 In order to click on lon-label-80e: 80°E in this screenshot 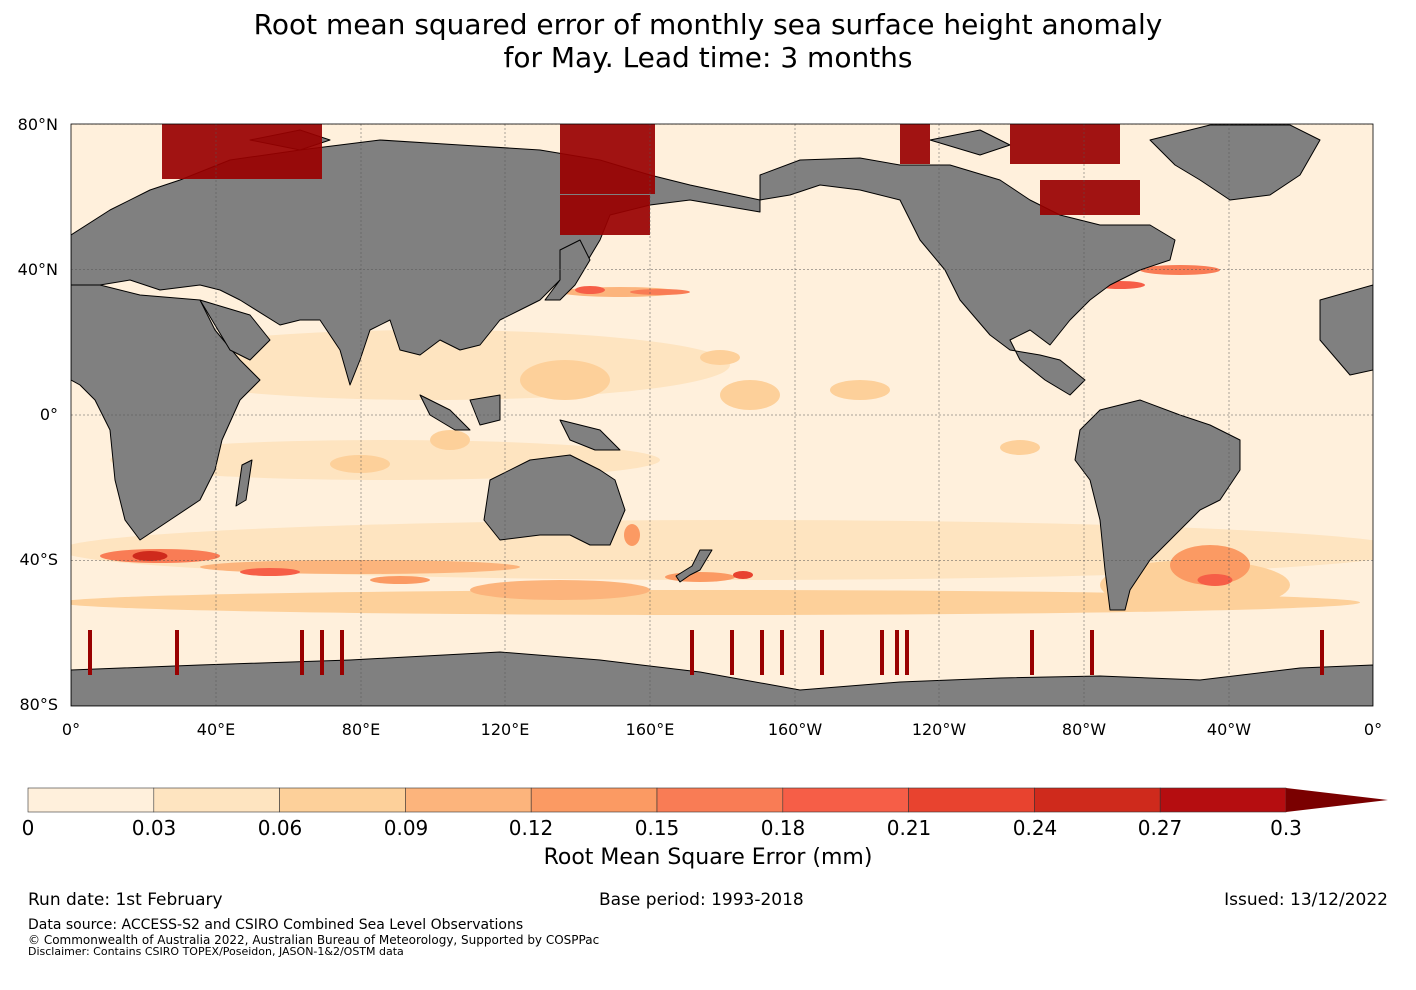, I will do `click(361, 729)`.